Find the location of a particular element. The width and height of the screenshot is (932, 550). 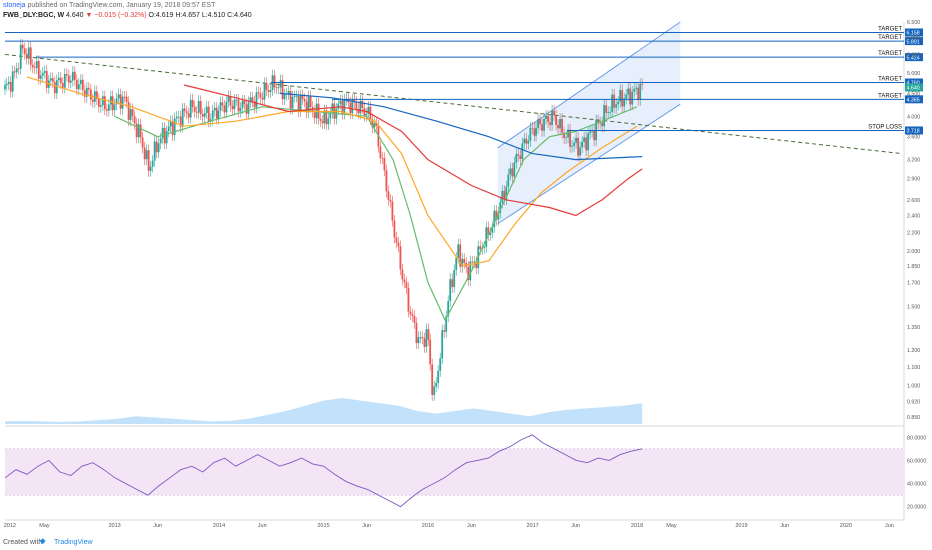

level-price-text: 5.424 is located at coordinates (913, 58).